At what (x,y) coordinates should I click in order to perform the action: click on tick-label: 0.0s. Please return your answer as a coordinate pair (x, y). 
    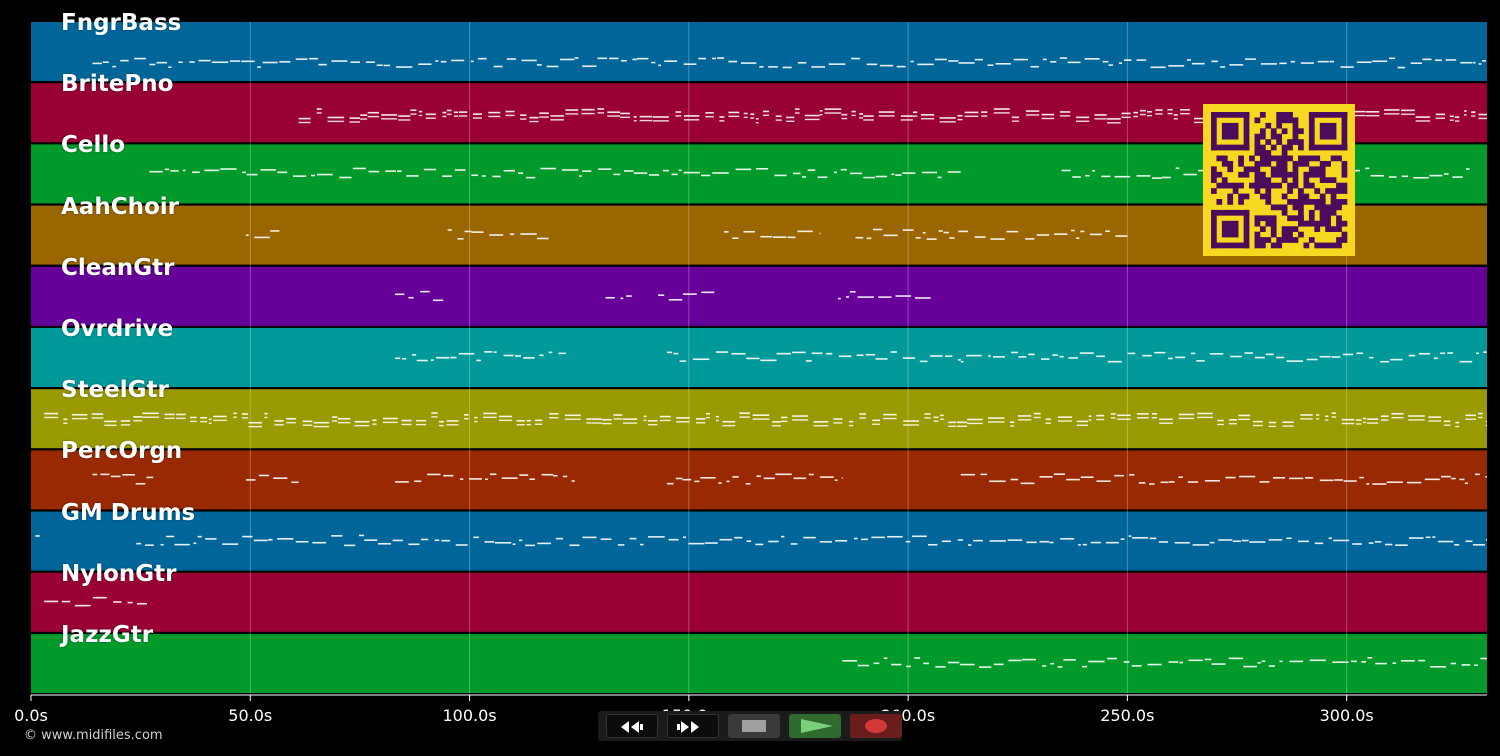
    Looking at the image, I should click on (31, 715).